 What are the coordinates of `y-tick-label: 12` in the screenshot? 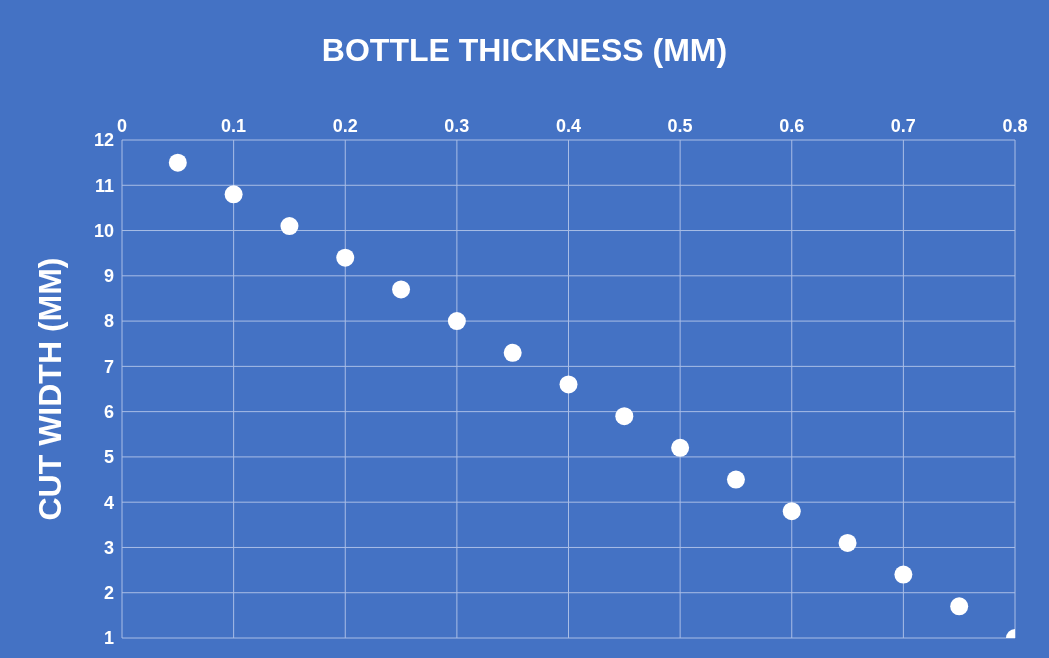 It's located at (103, 140).